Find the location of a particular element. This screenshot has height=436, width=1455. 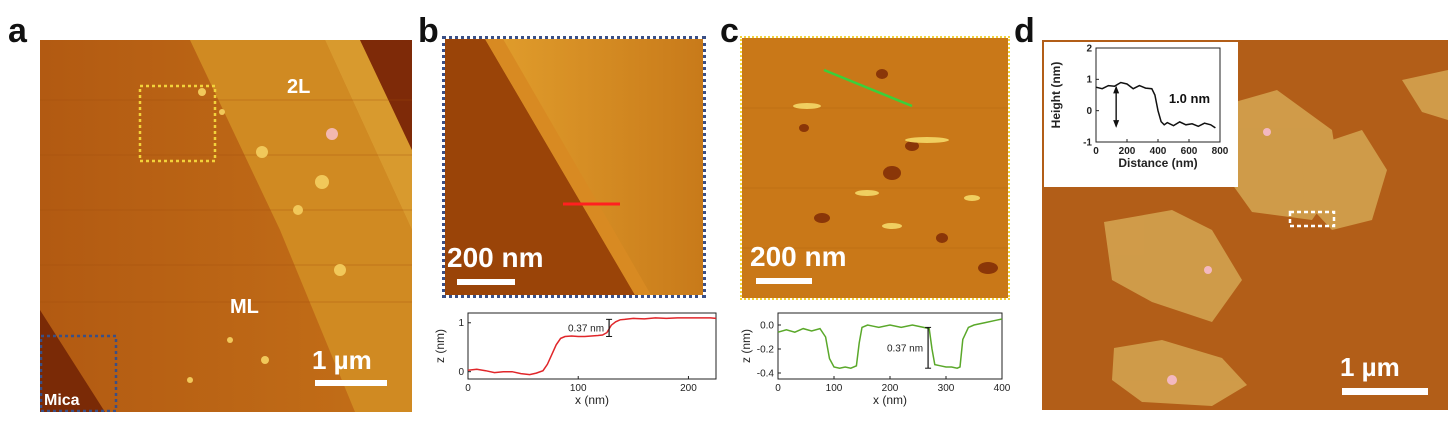

arrow-head-up is located at coordinates (1116, 89).